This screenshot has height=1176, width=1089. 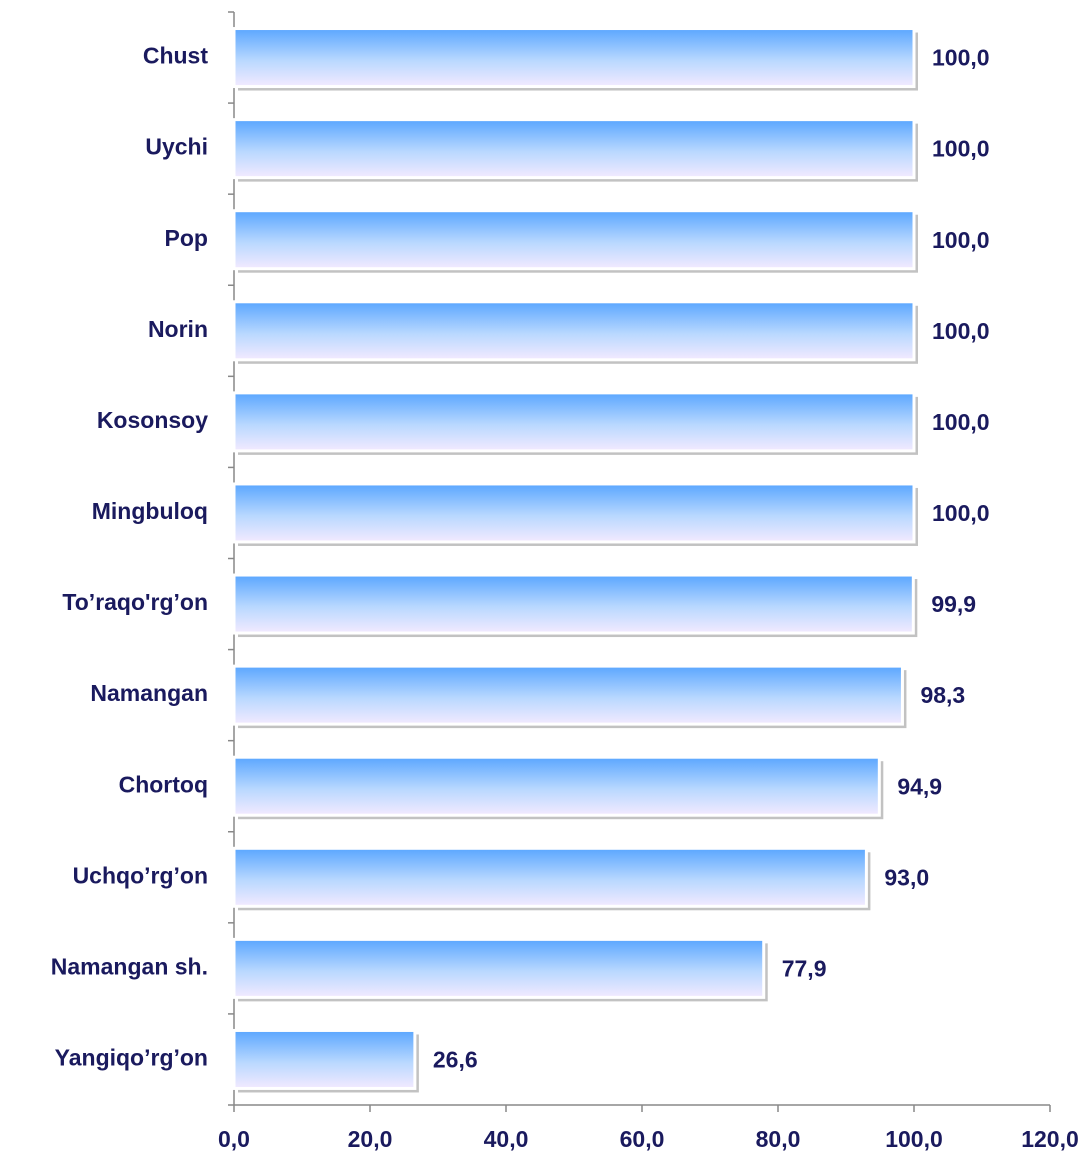 What do you see at coordinates (370, 1139) in the screenshot?
I see `x-tick-label: 20,0` at bounding box center [370, 1139].